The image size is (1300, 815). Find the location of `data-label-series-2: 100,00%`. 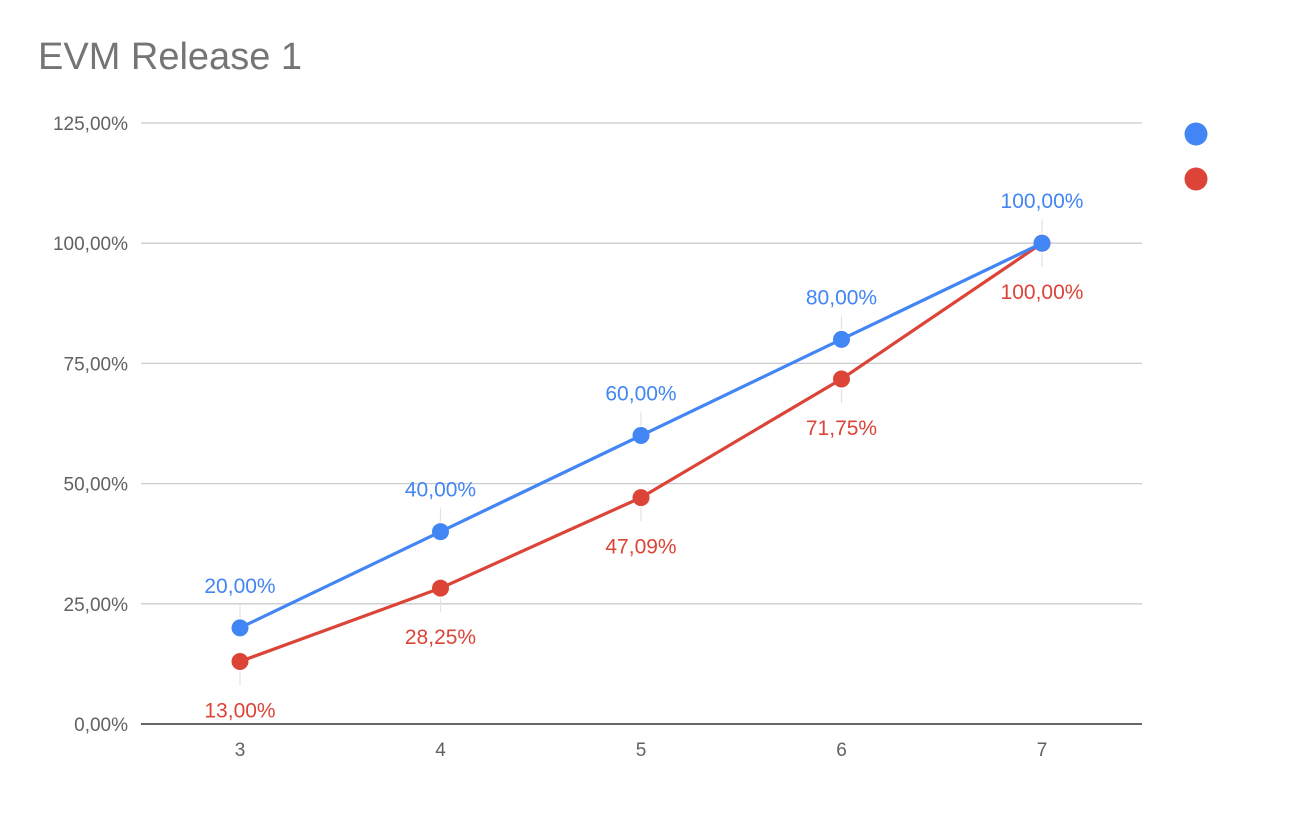

data-label-series-2: 100,00% is located at coordinates (1042, 292).